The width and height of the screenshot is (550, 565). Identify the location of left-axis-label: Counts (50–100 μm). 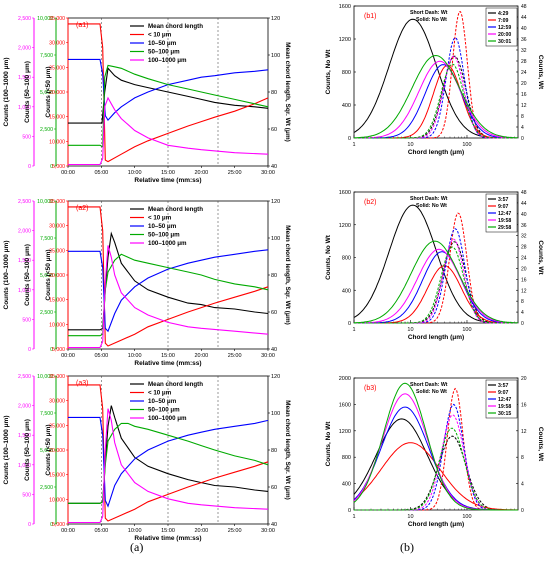
(27, 275).